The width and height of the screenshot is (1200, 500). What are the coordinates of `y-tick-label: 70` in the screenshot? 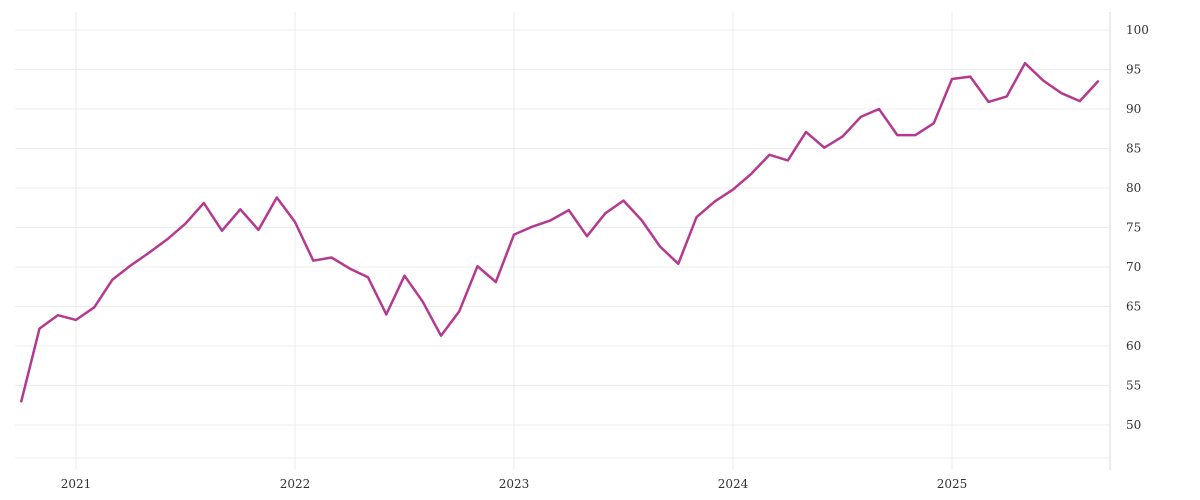 It's located at (1133, 267).